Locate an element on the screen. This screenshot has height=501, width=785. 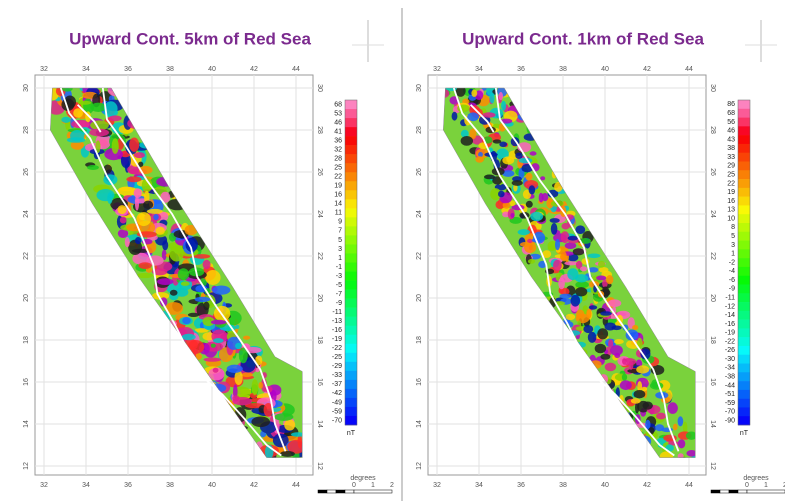
legend-label: 10 is located at coordinates (731, 218).